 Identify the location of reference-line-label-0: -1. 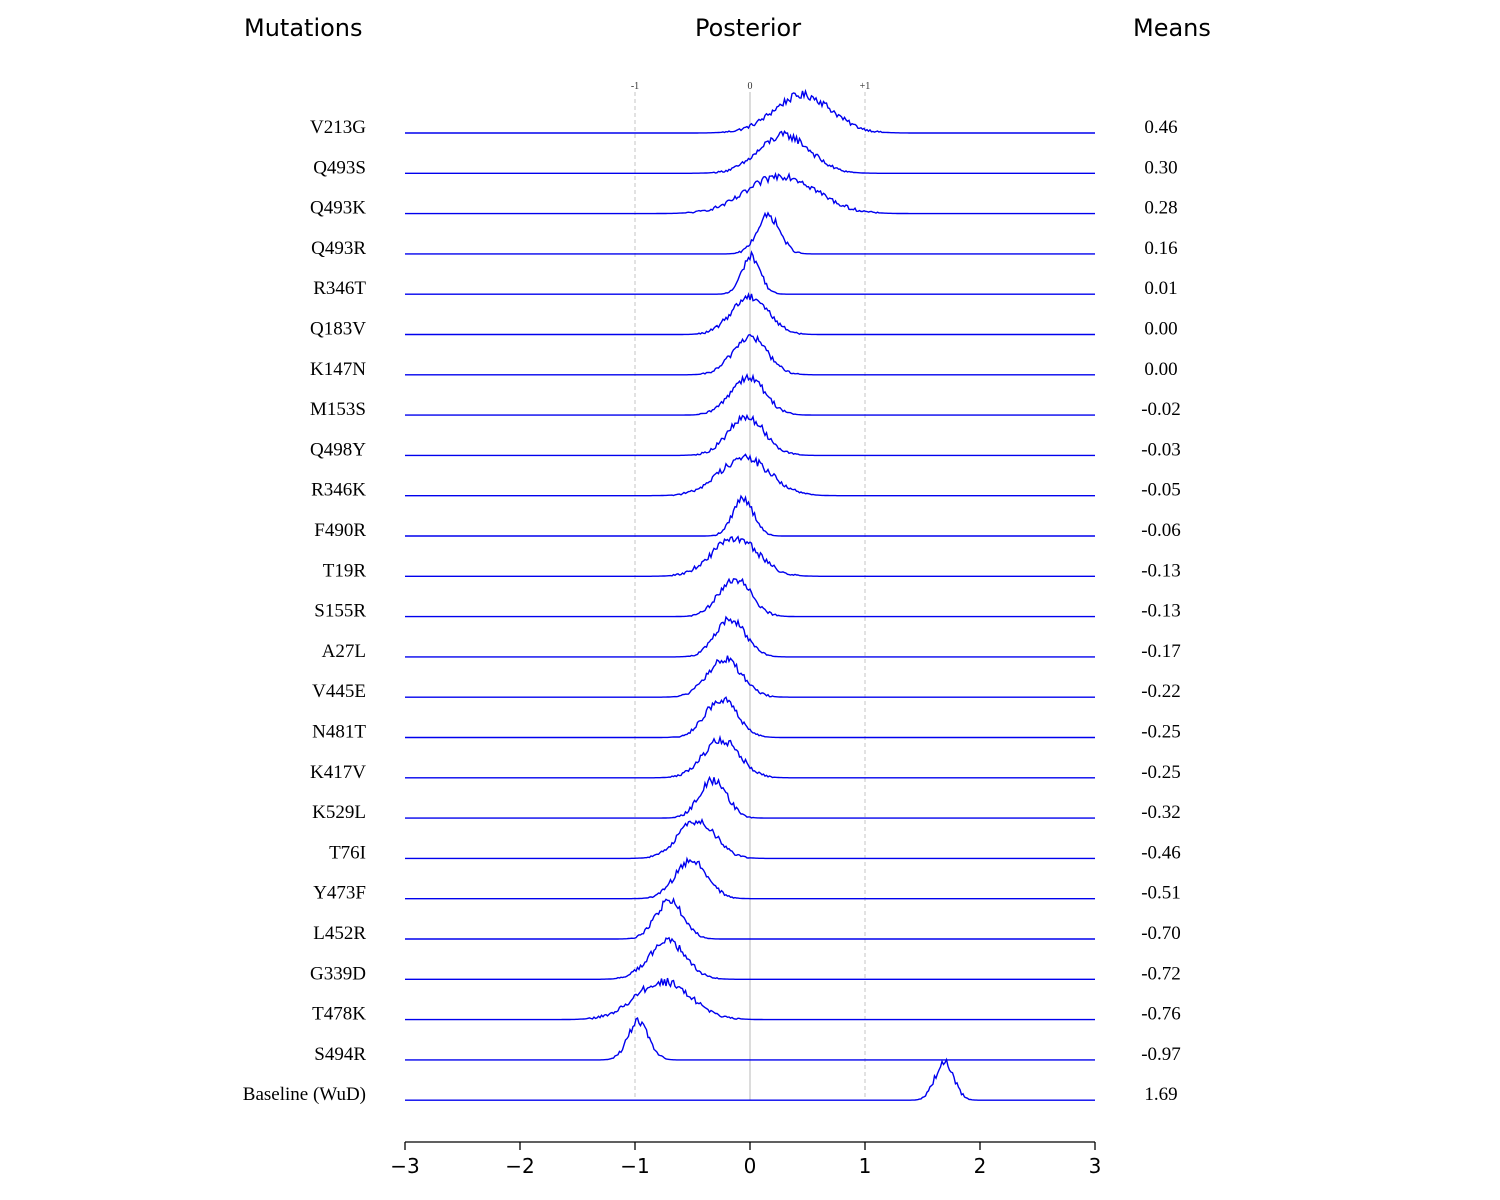
(635, 86).